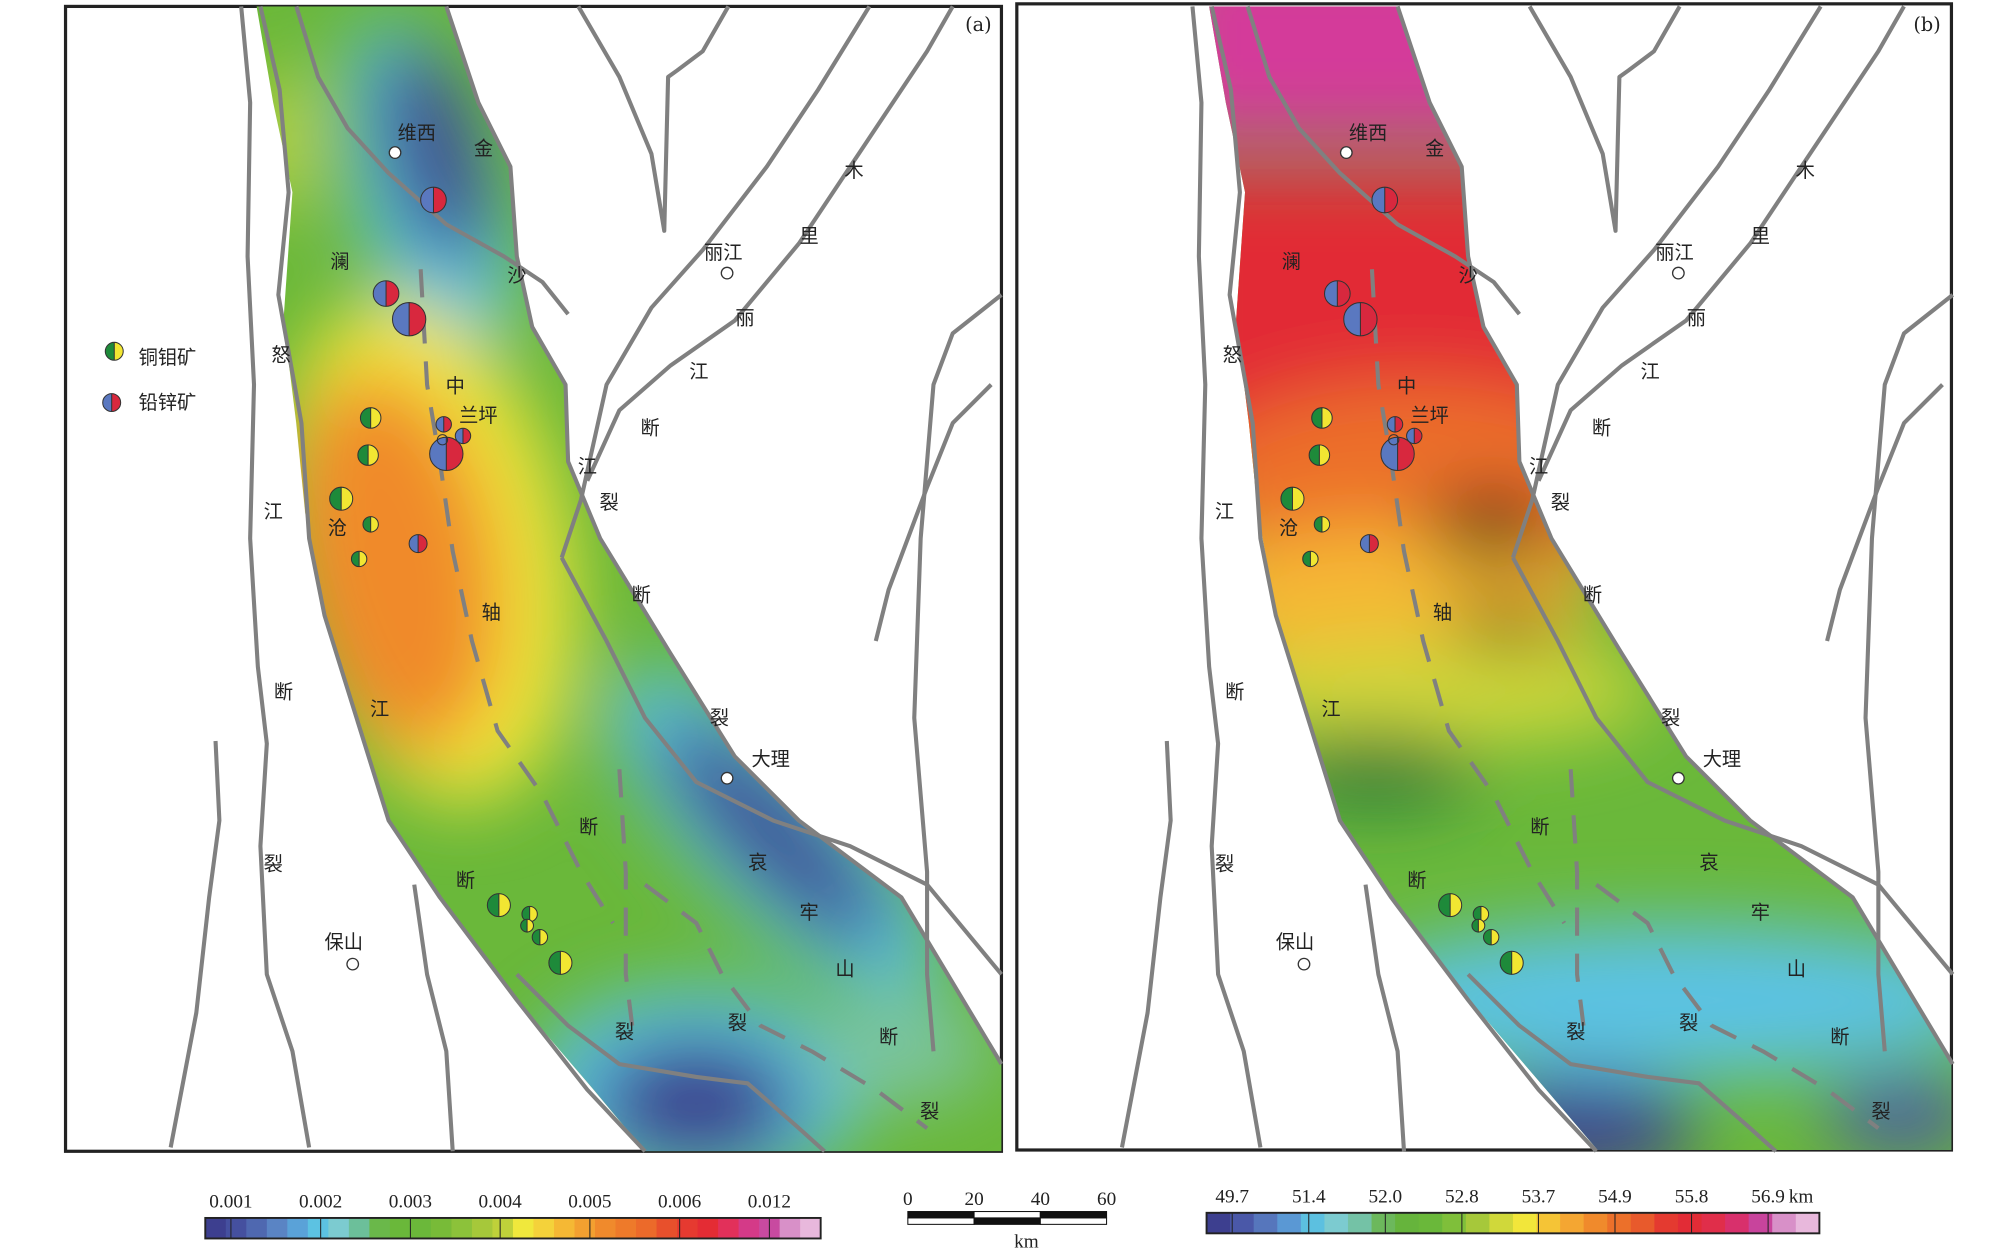  What do you see at coordinates (513, 1216) in the screenshot?
I see `colorbar-a: 0.001 0.002 0.003 0.004 0.005 0.006 0.012` at bounding box center [513, 1216].